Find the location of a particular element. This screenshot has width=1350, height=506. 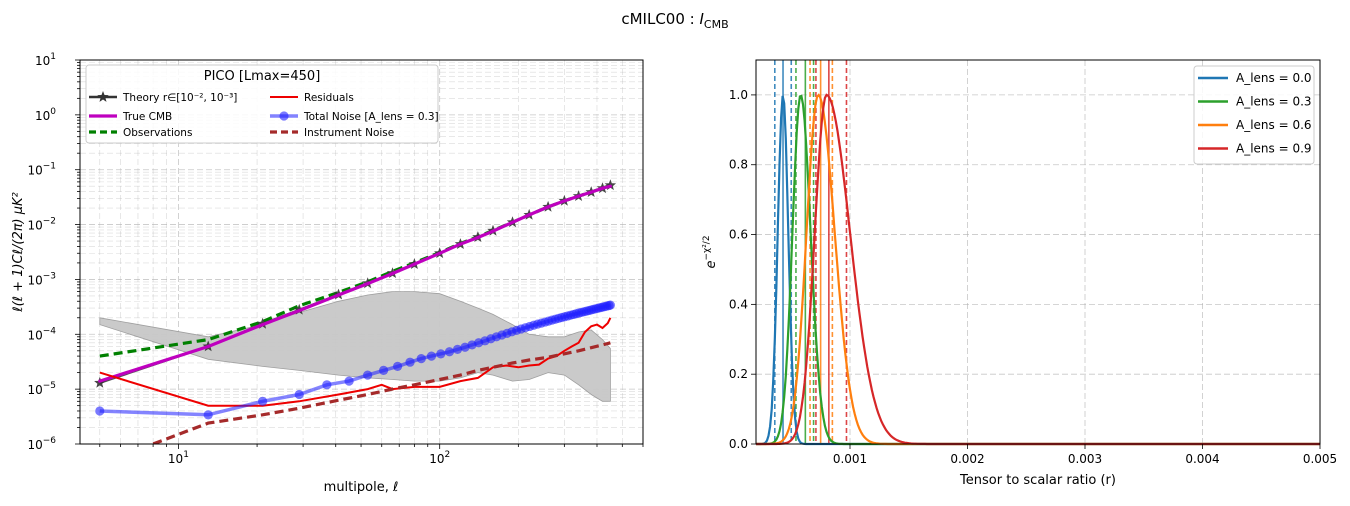

legend-entry-a-lens-0-6: A_lens = 0.6 is located at coordinates (1255, 125).